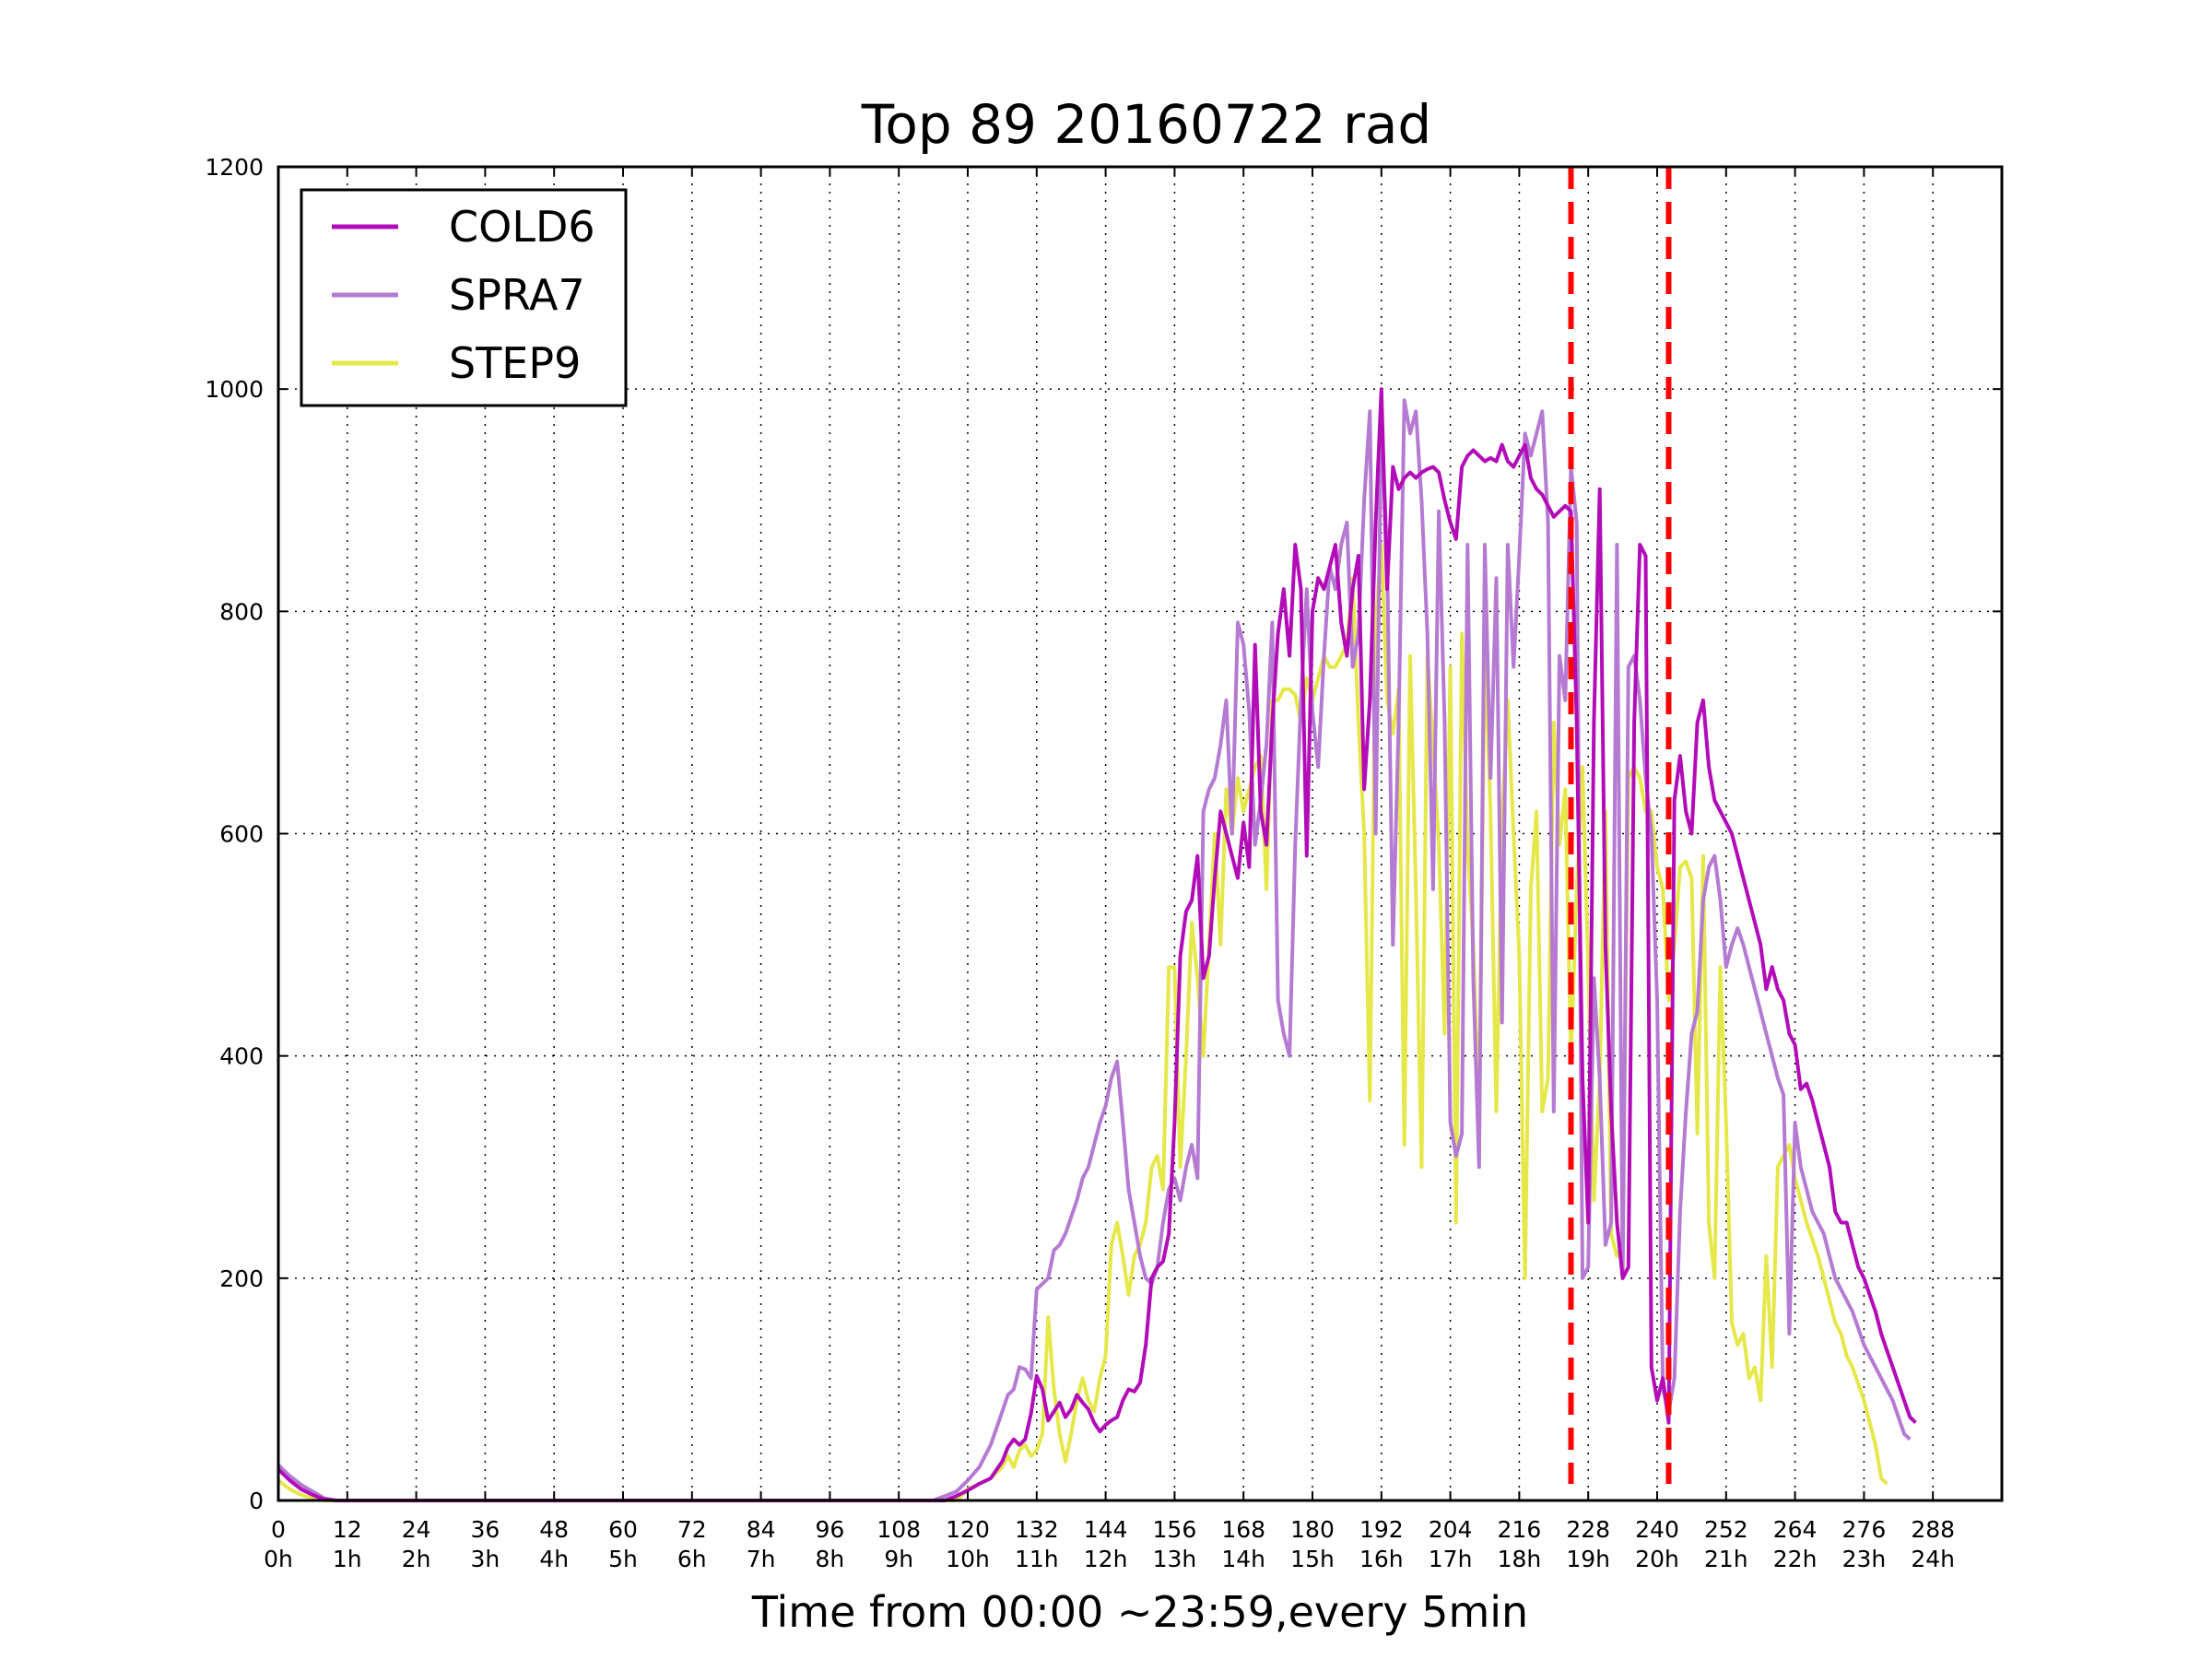 The width and height of the screenshot is (2212, 1659). What do you see at coordinates (1037, 1559) in the screenshot?
I see `x-hour-label: 11h` at bounding box center [1037, 1559].